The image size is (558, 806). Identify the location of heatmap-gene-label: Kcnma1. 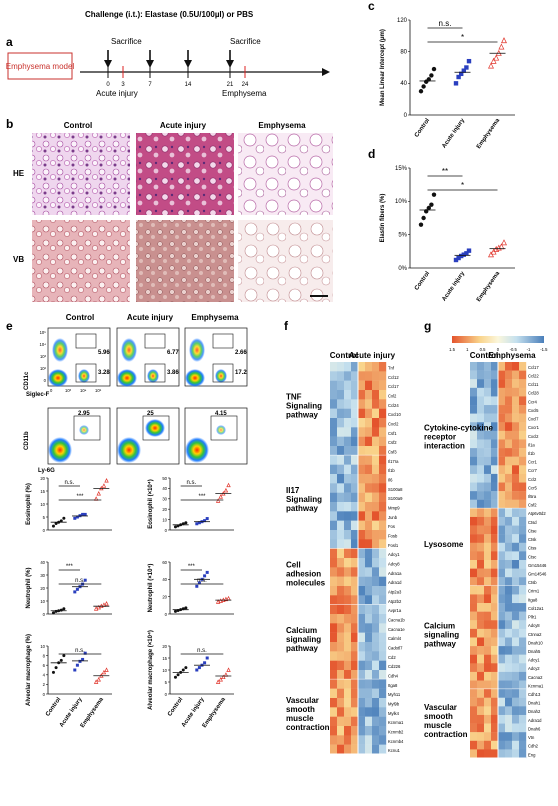
(536, 685).